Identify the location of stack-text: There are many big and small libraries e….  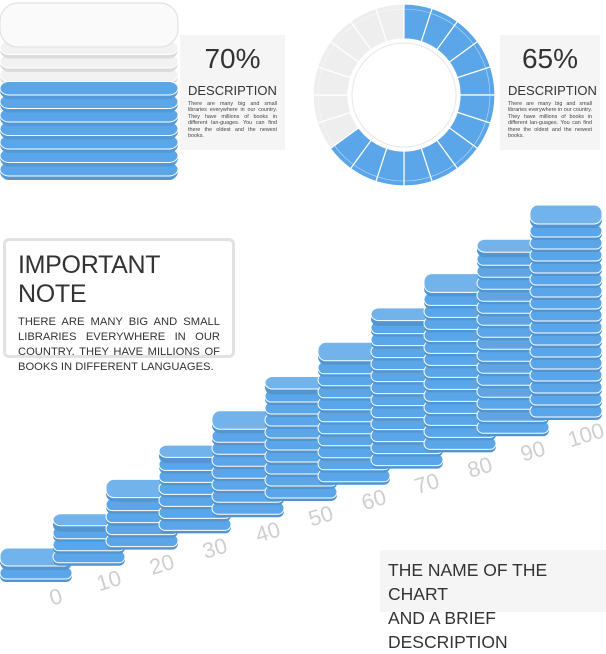
(232, 120).